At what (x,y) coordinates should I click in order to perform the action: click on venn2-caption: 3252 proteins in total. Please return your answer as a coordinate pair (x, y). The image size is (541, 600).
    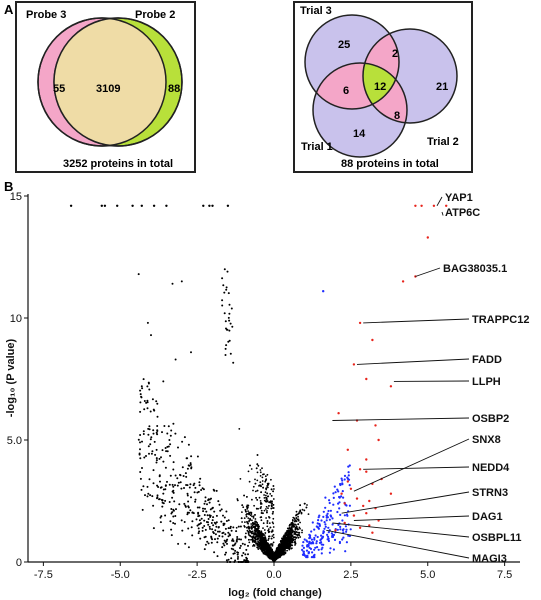
    Looking at the image, I should click on (118, 164).